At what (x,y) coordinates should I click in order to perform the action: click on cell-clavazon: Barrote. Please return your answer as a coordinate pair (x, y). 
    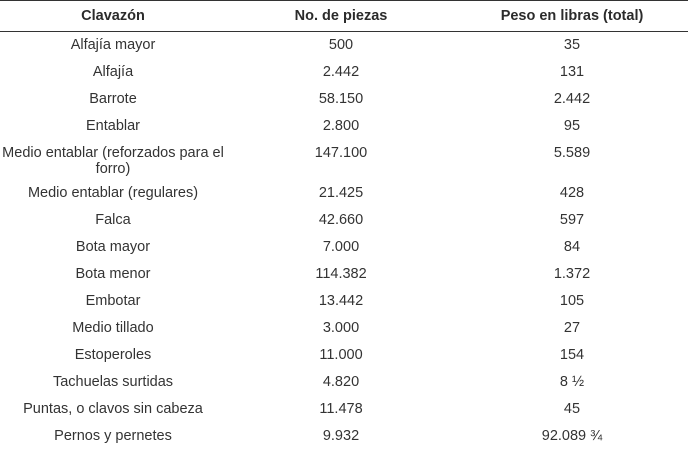
    Looking at the image, I should click on (113, 99).